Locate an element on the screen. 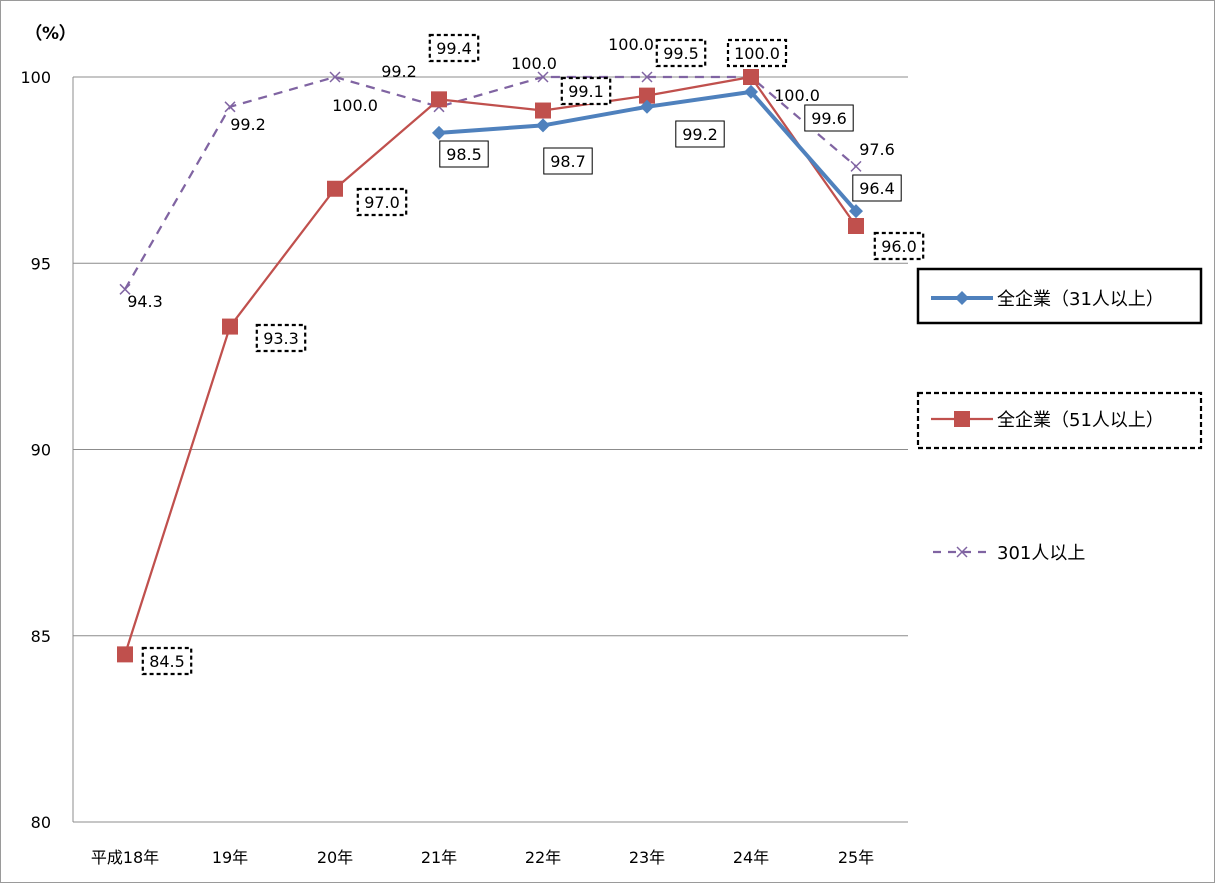  legend: 全企業（31人以上） 全企業（51人以上） 301人以上 is located at coordinates (1059, 415).